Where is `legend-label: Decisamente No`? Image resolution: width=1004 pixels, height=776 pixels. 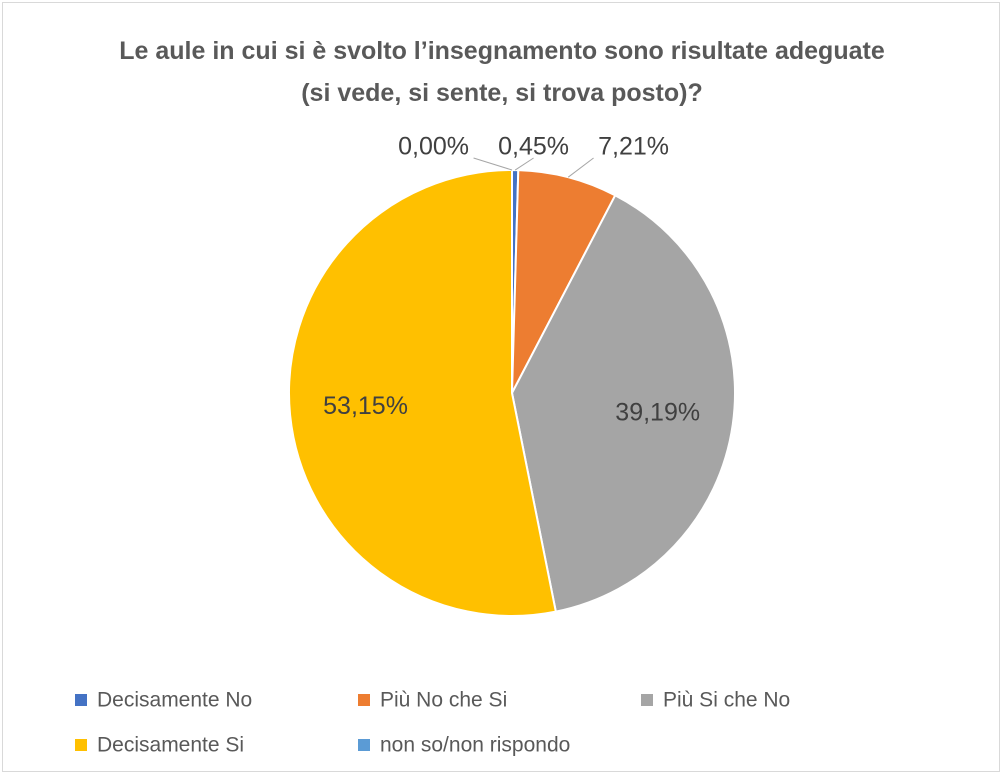
legend-label: Decisamente No is located at coordinates (174, 700).